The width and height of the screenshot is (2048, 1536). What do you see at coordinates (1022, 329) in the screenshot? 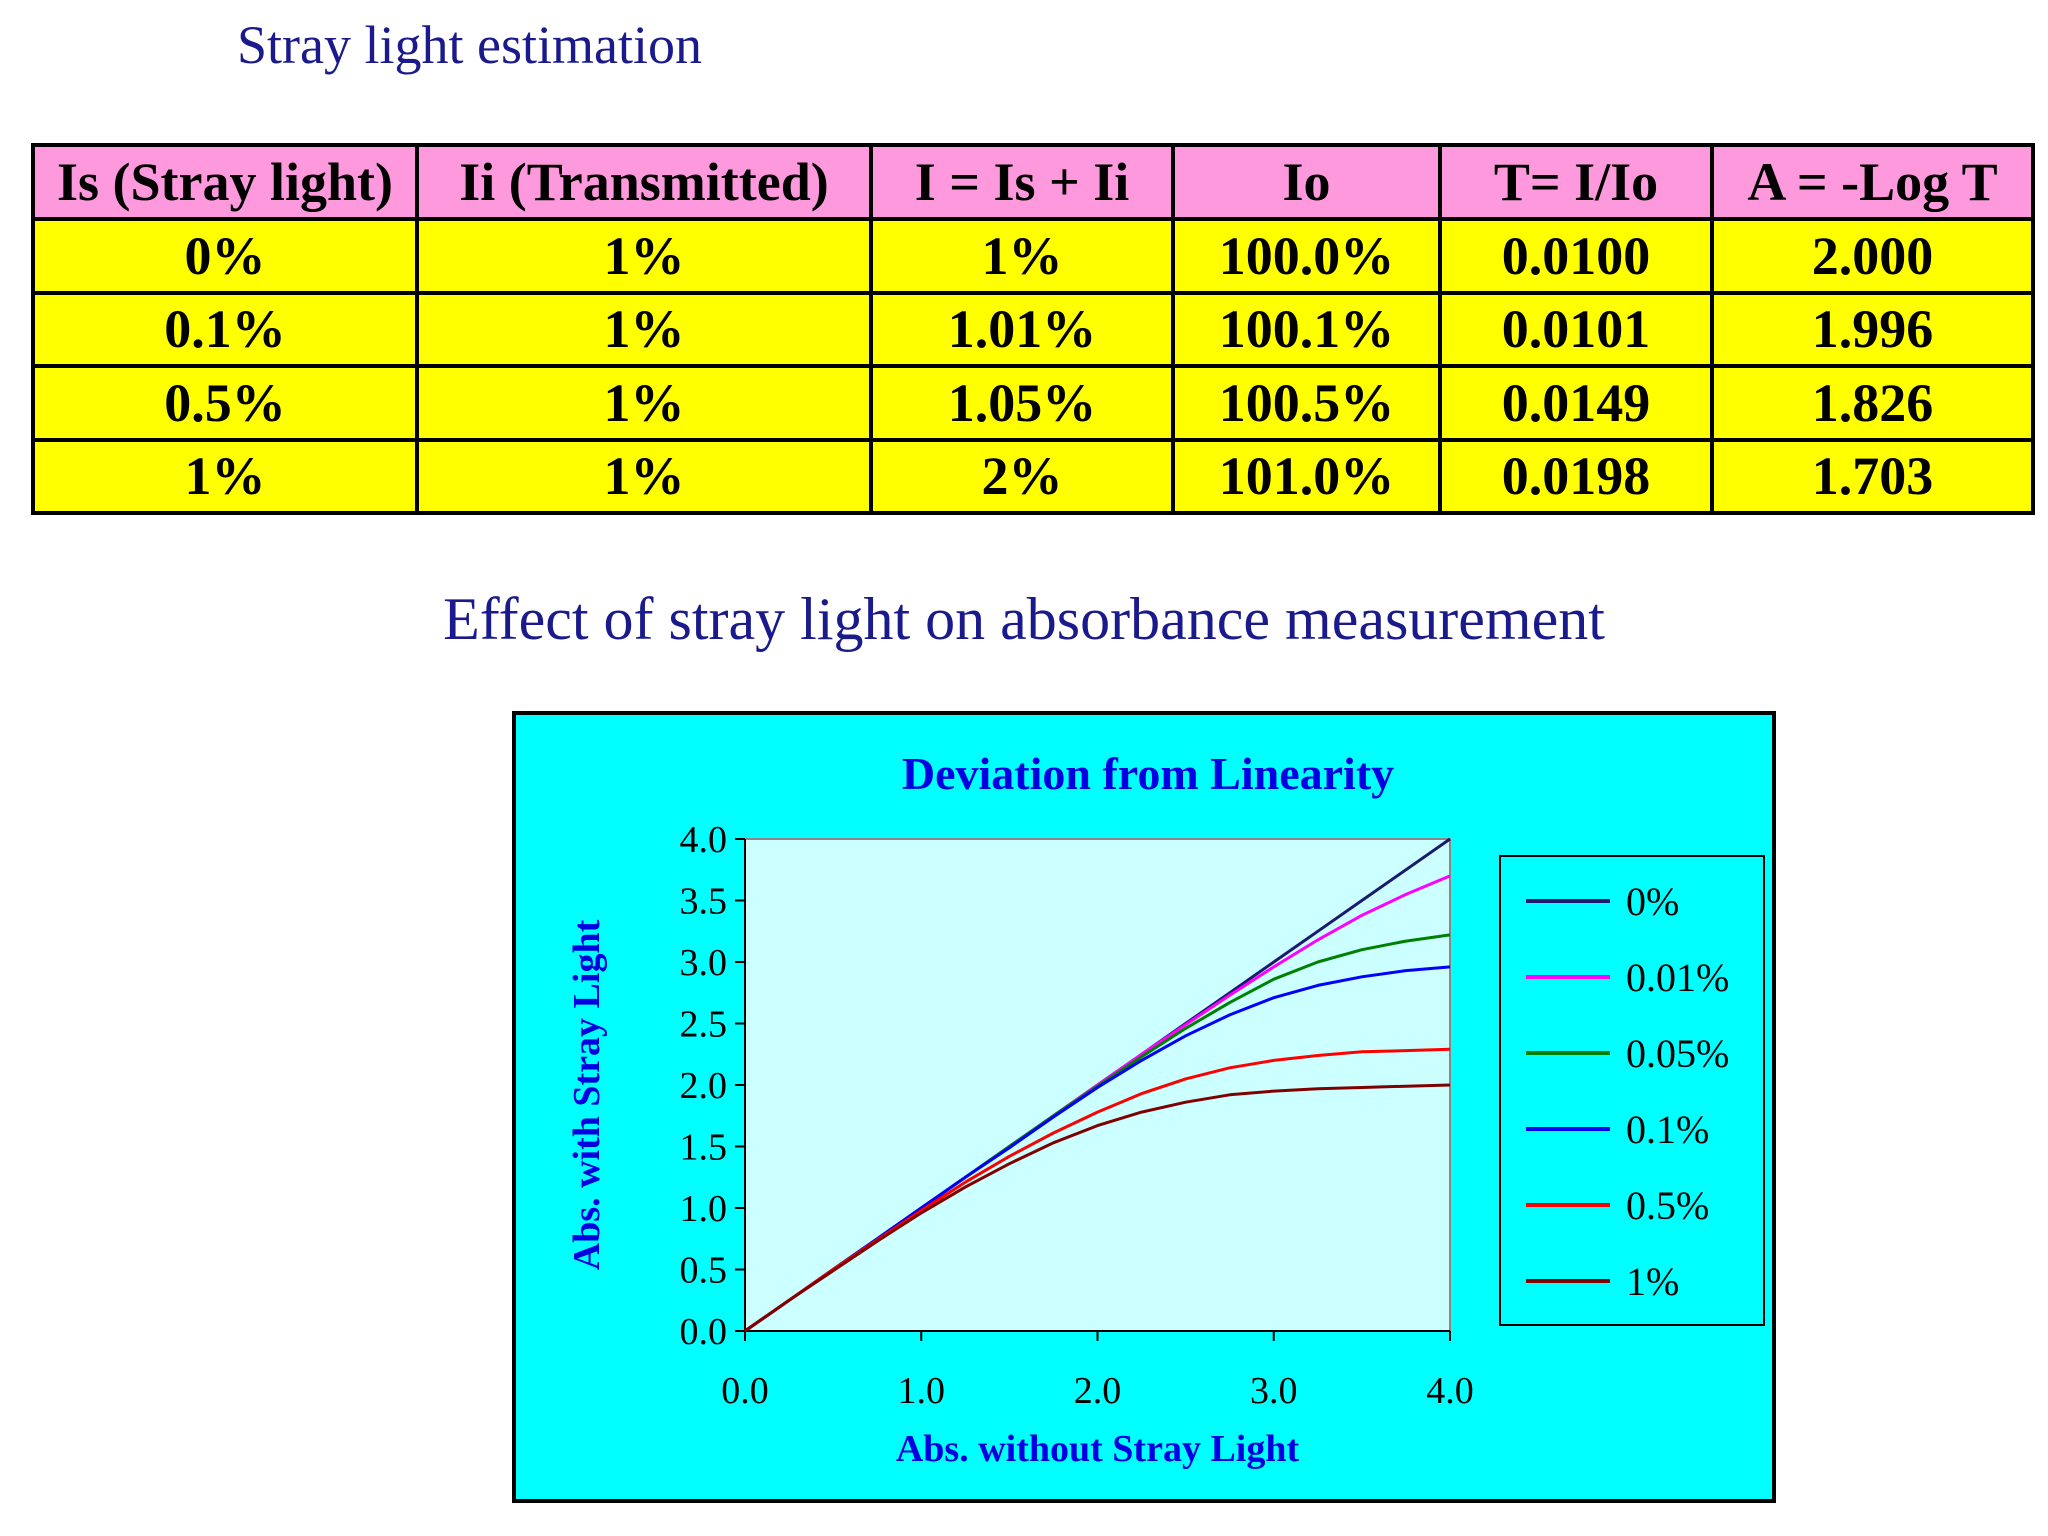
I see `table-cell: 1.01%` at bounding box center [1022, 329].